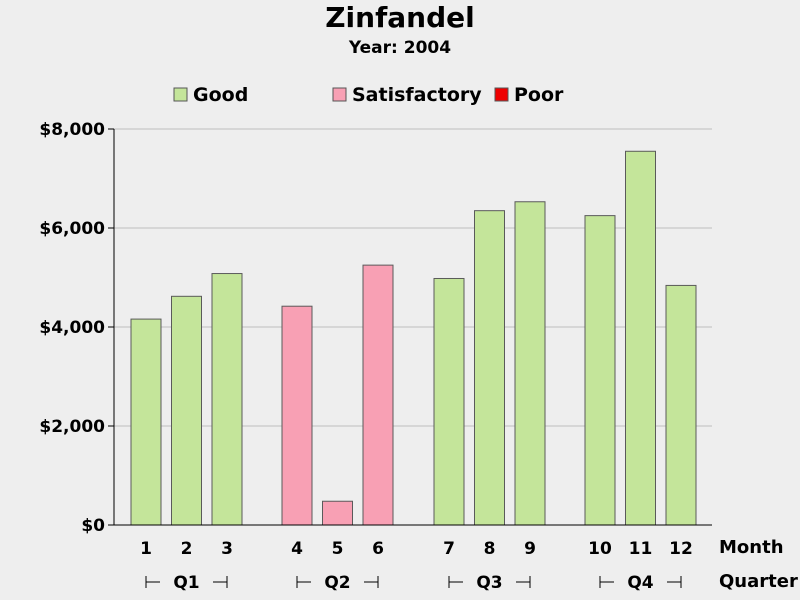 The width and height of the screenshot is (800, 600). I want to click on quarter-label: Q4, so click(640, 583).